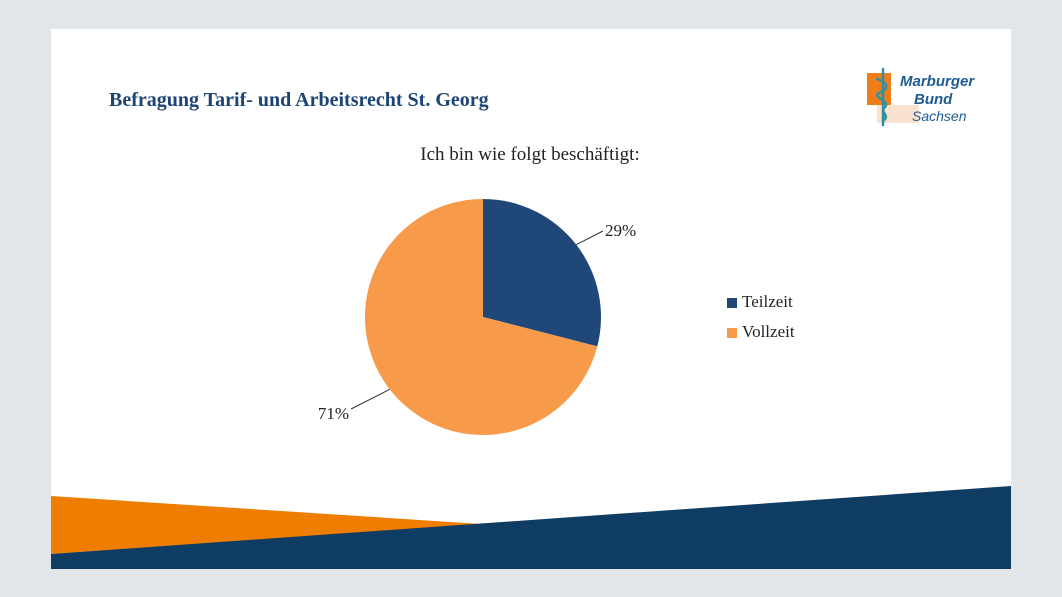 The width and height of the screenshot is (1062, 597). What do you see at coordinates (620, 230) in the screenshot?
I see `data-label-teilzeit: 29%` at bounding box center [620, 230].